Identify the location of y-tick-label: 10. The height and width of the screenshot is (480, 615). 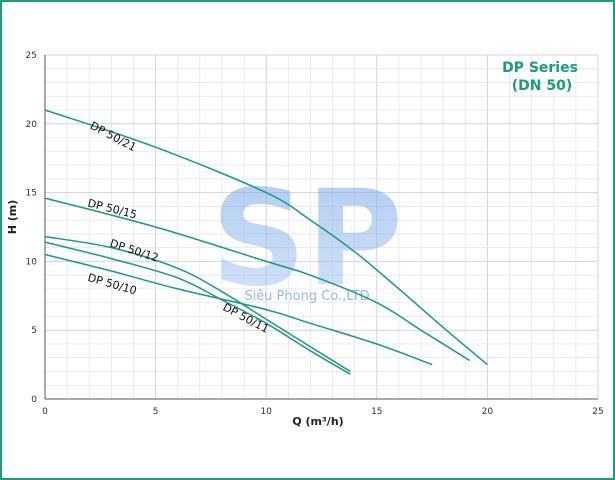
(32, 262).